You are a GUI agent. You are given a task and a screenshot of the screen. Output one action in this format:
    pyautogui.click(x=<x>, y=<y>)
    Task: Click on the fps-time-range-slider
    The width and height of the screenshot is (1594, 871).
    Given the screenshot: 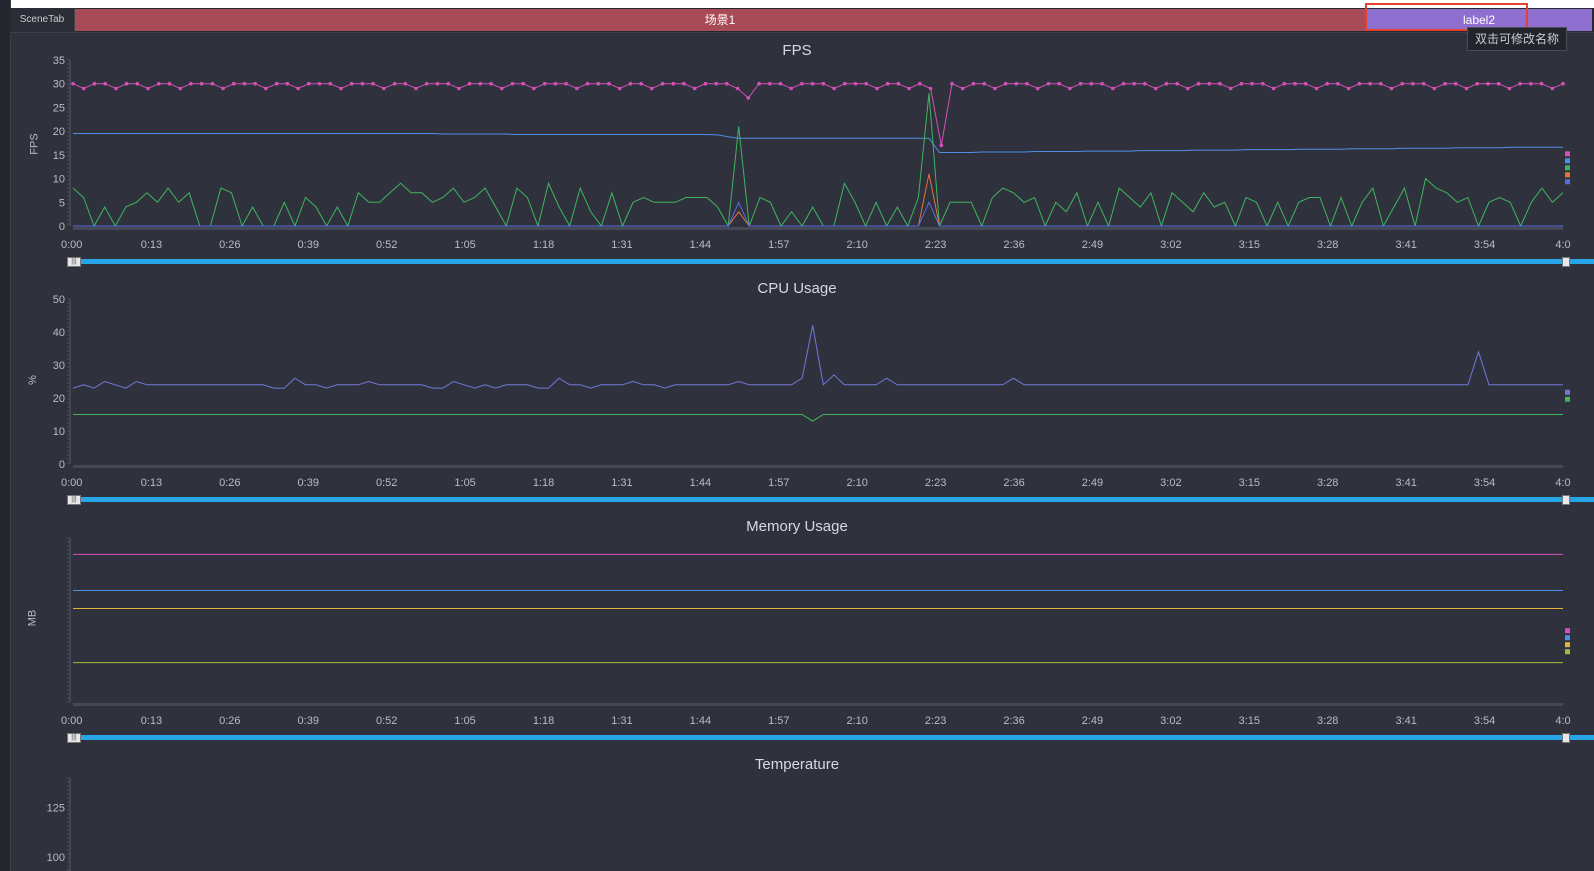 What is the action you would take?
    pyautogui.click(x=832, y=261)
    